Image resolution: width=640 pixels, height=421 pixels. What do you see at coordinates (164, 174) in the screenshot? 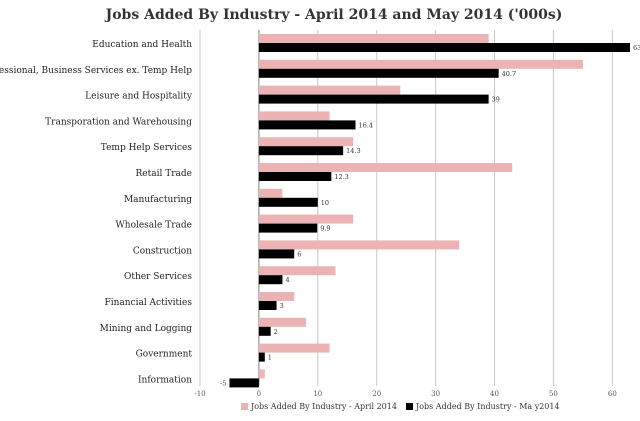
I see `category-label: Retail Trade` at bounding box center [164, 174].